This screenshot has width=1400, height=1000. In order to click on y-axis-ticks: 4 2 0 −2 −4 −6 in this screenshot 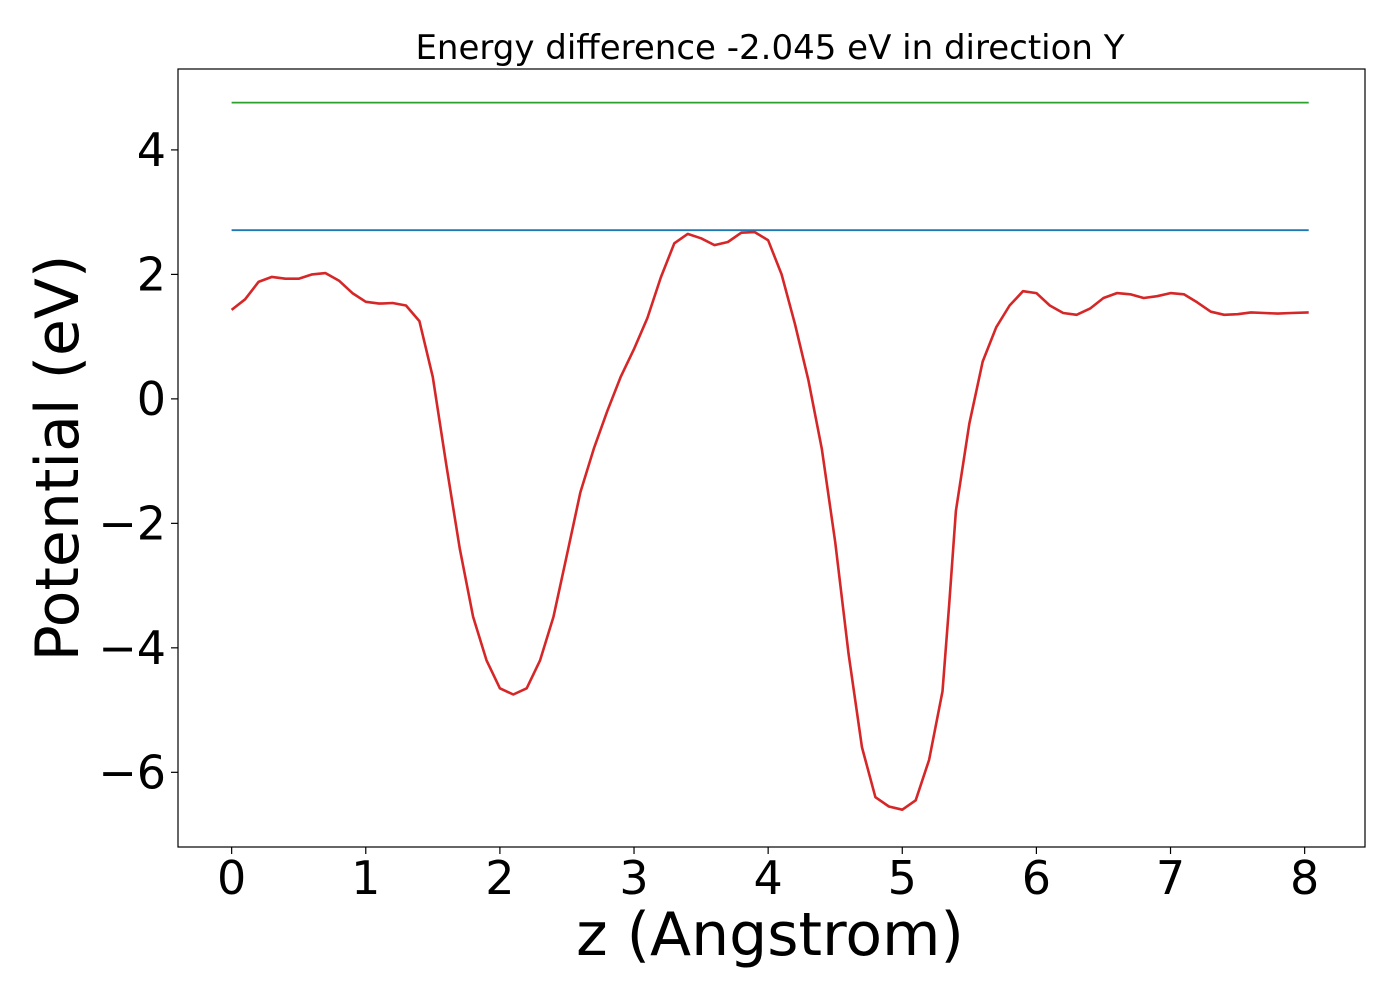, I will do `click(138, 461)`.